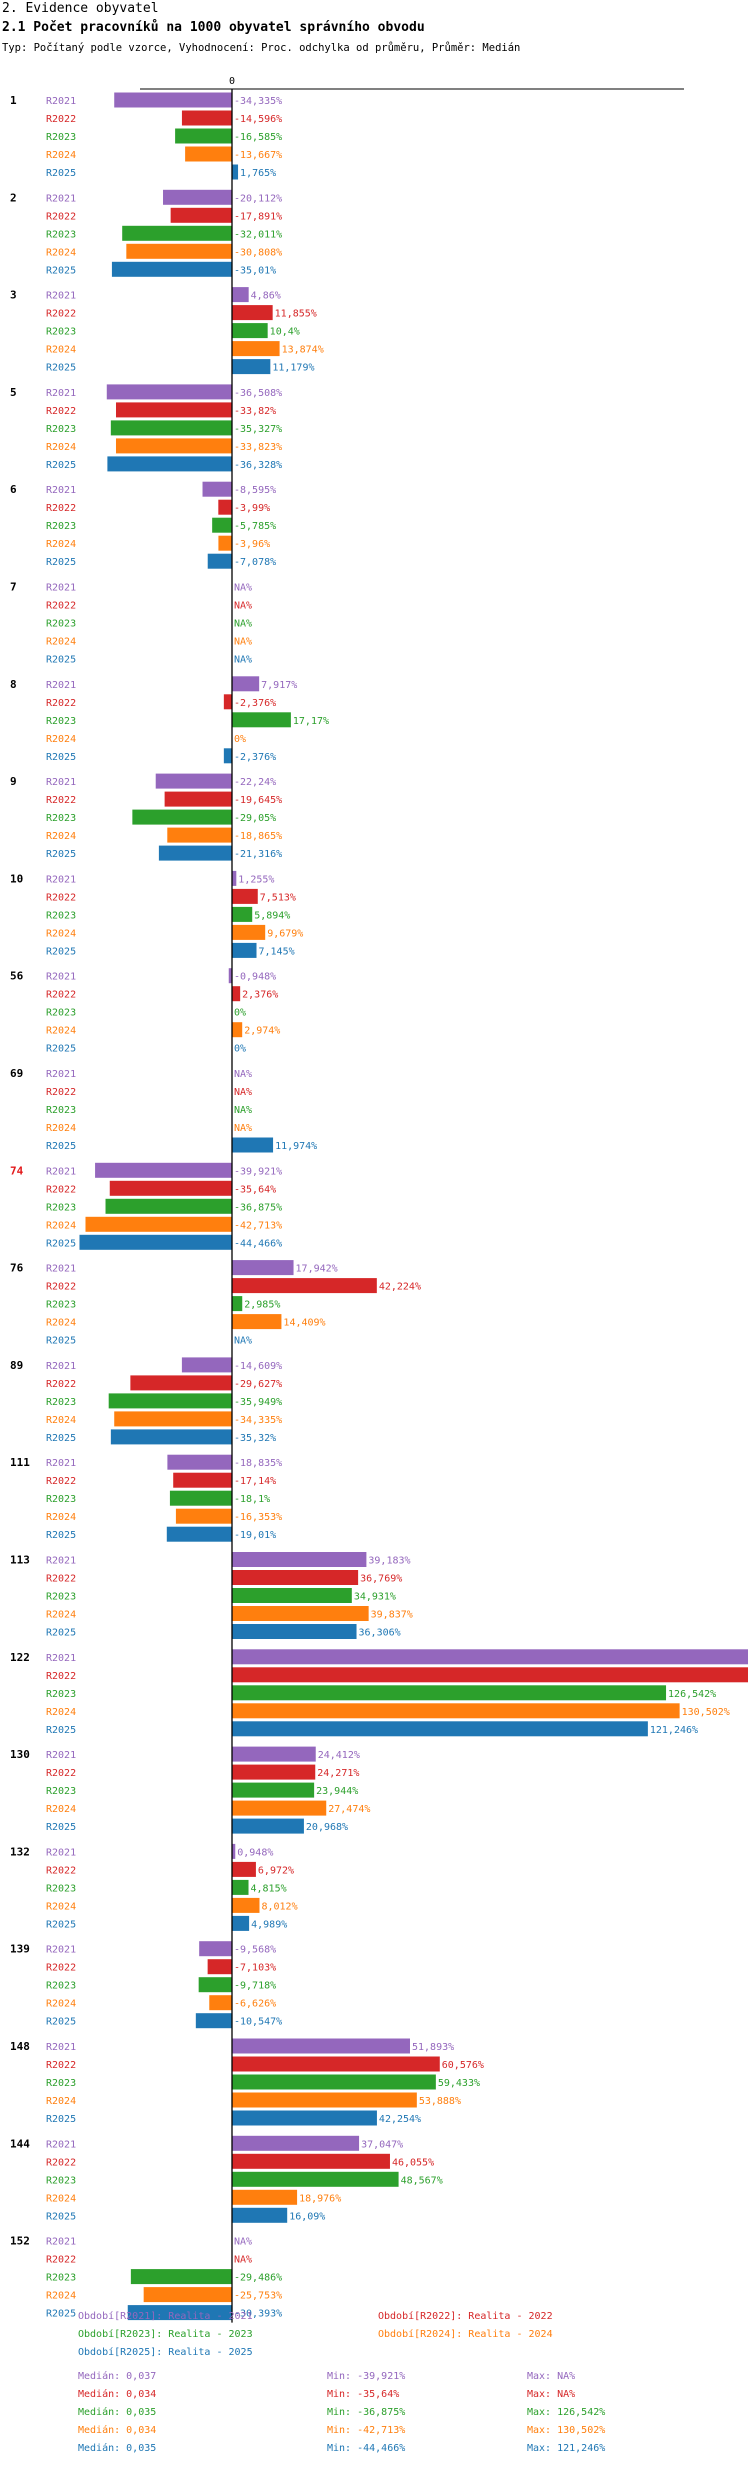 Image resolution: width=750 pixels, height=2480 pixels. I want to click on value-label-130-r2024: 27,474%, so click(349, 1809).